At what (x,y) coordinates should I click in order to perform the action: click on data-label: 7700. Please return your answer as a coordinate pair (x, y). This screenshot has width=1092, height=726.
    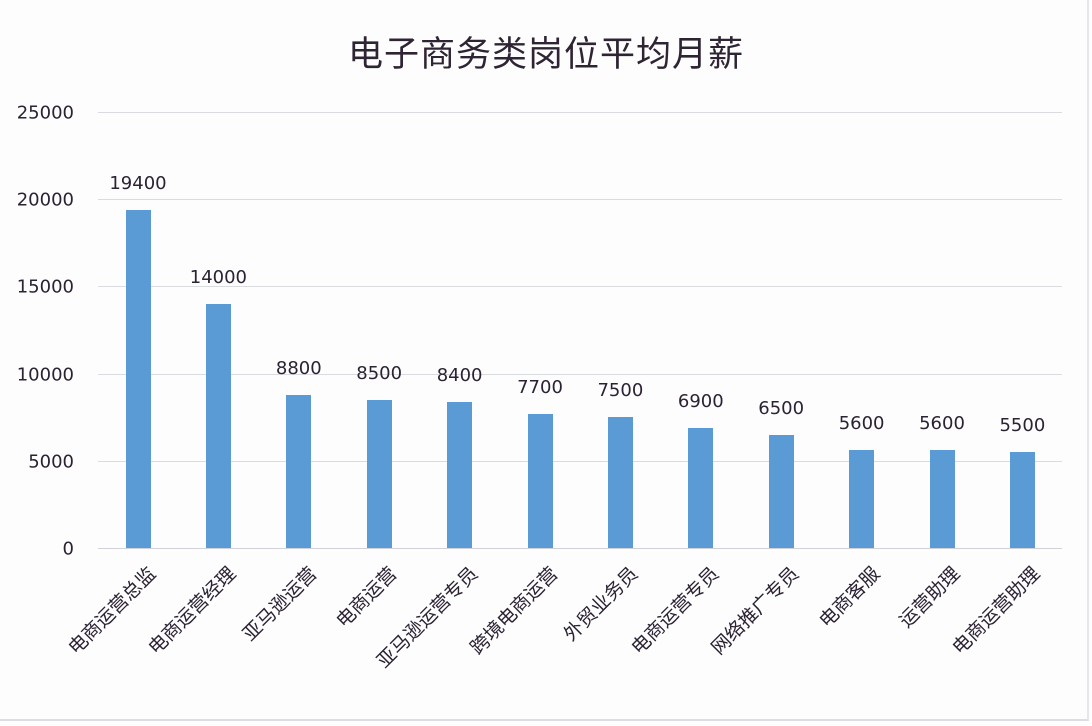
    Looking at the image, I should click on (540, 387).